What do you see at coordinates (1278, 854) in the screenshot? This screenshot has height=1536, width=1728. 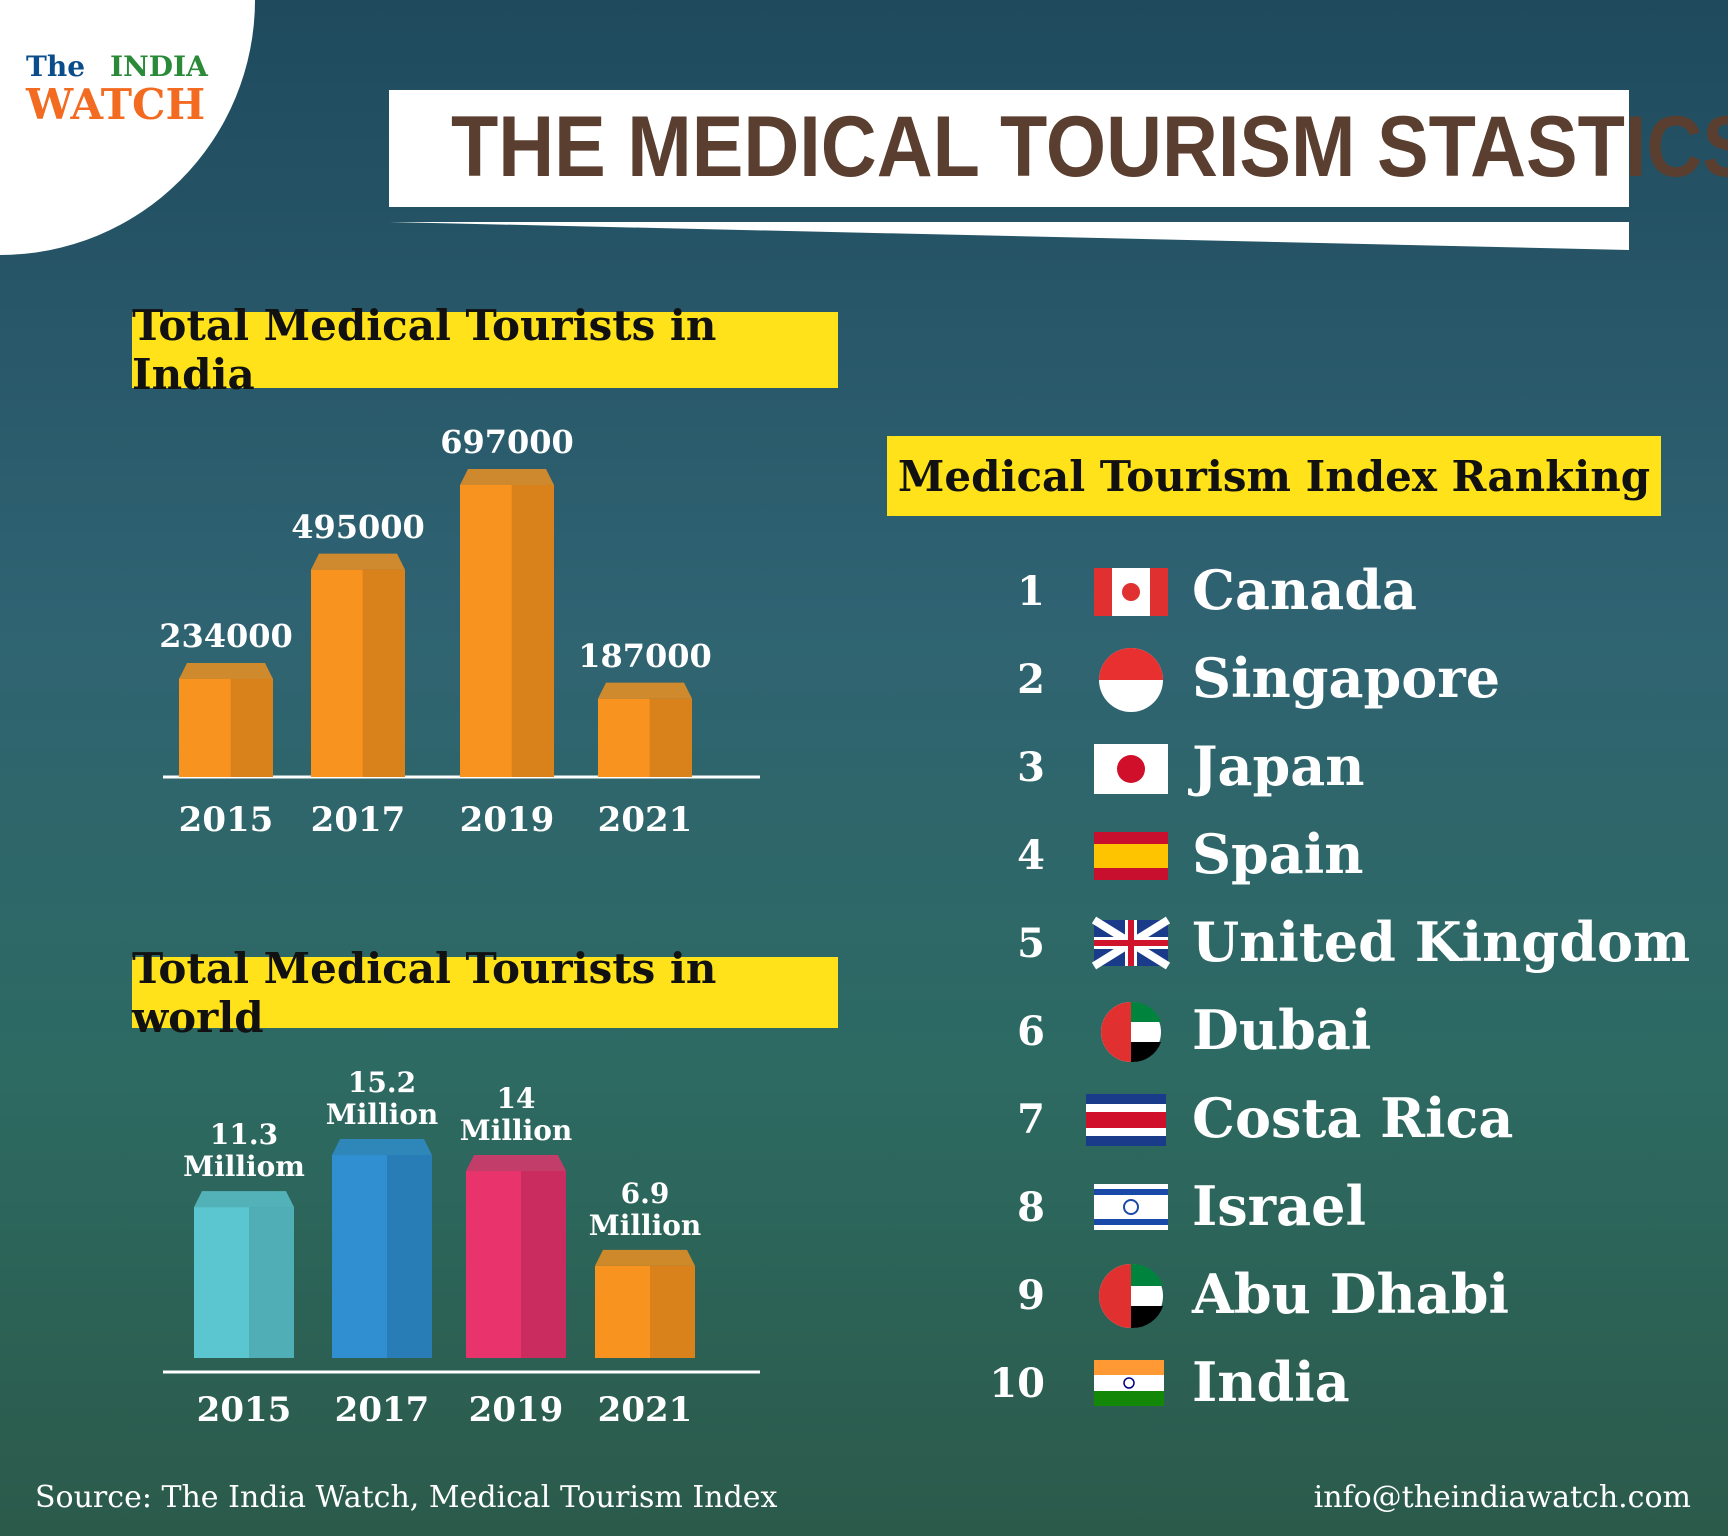 I see `country-name: Spain` at bounding box center [1278, 854].